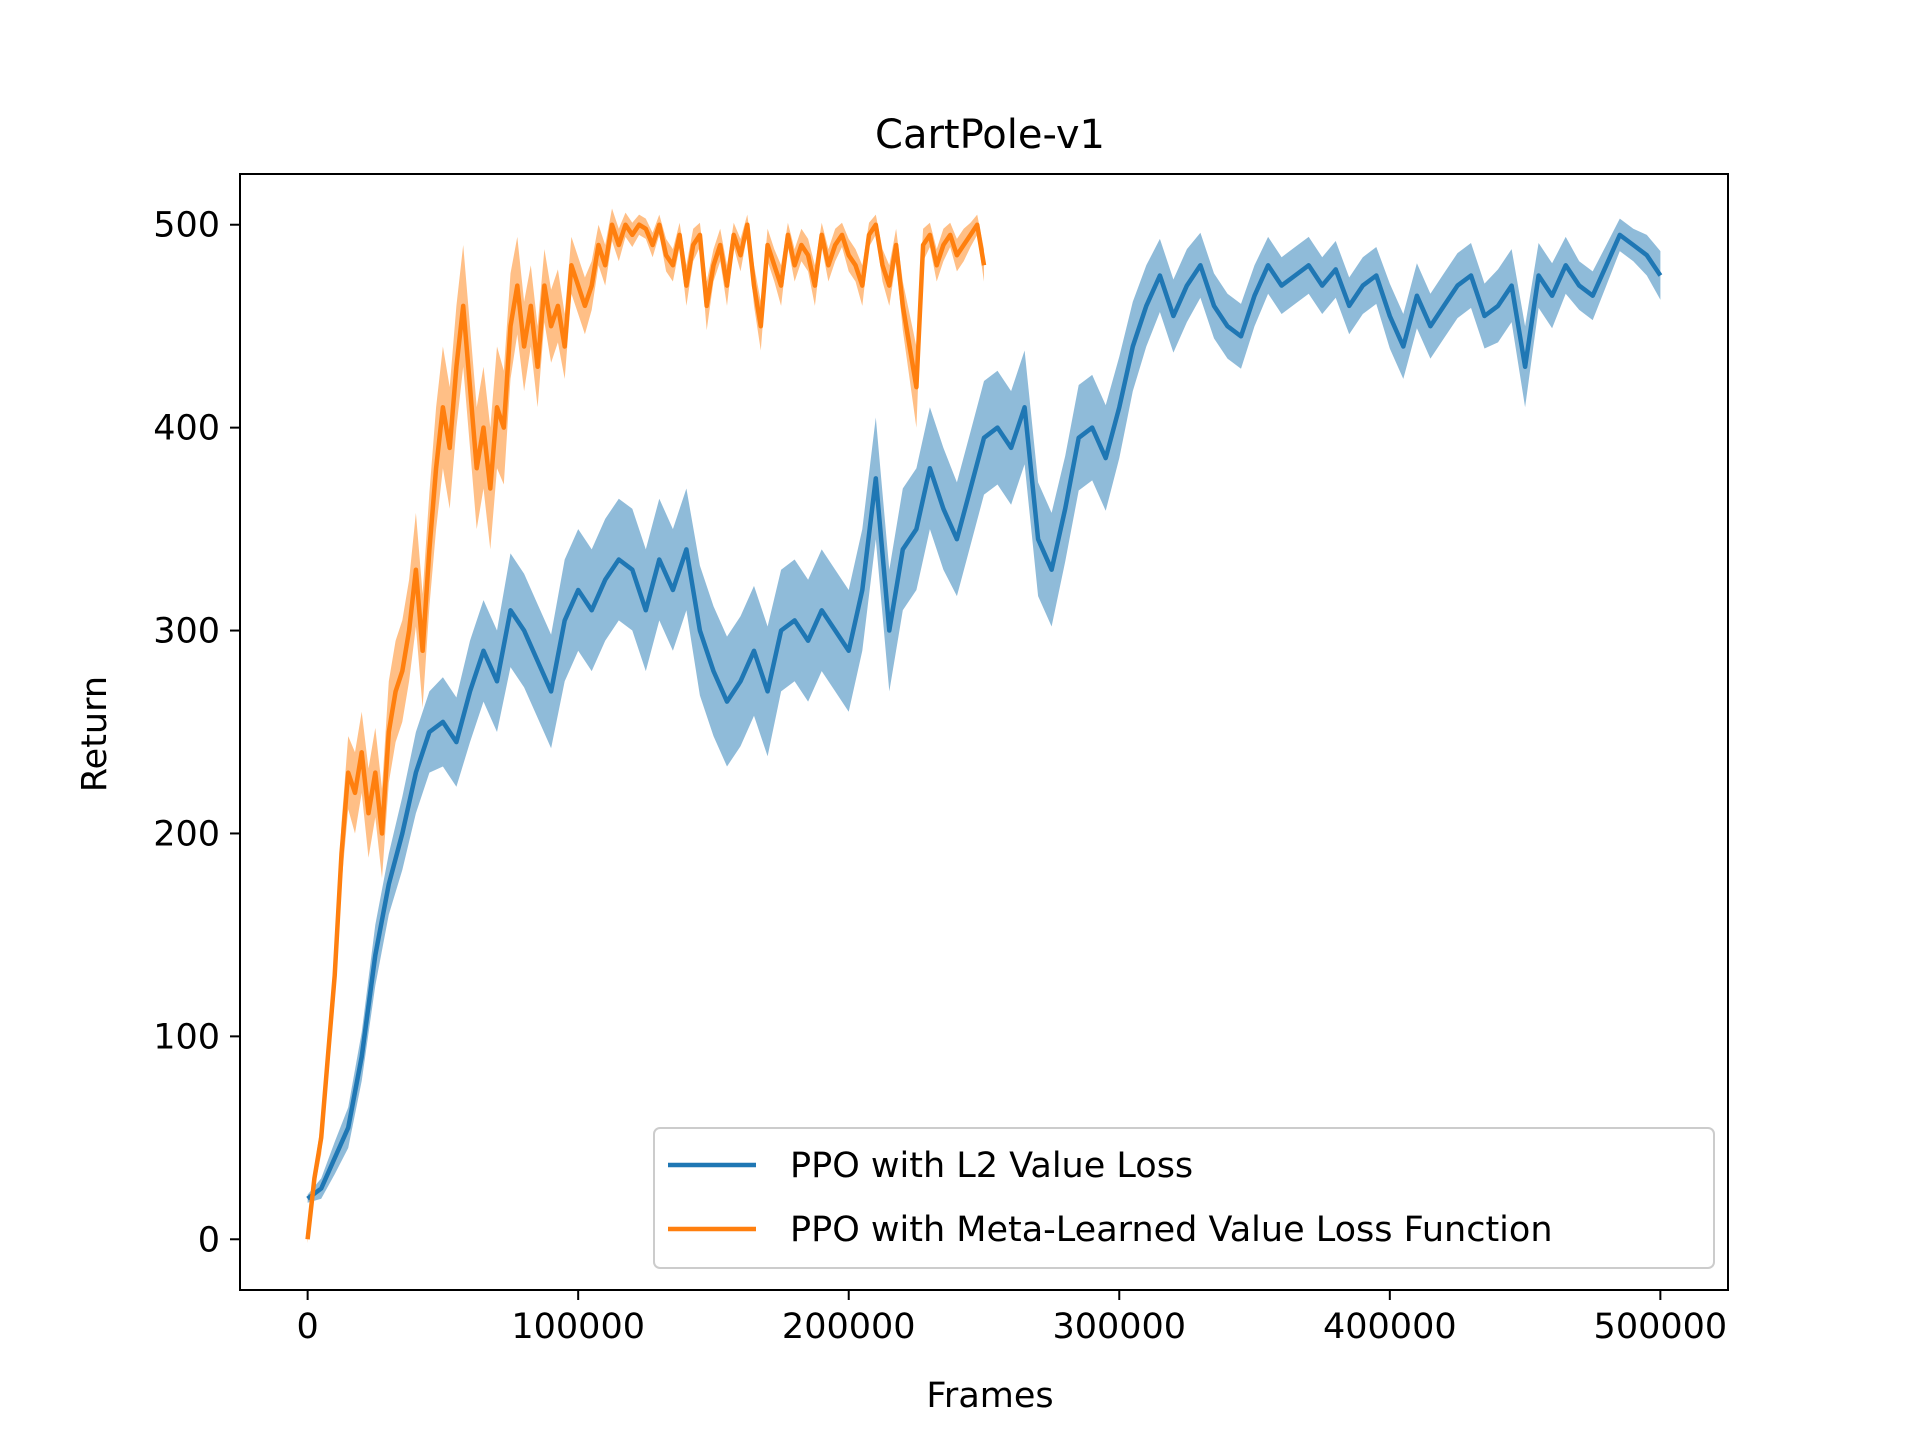 Image resolution: width=1920 pixels, height=1445 pixels. I want to click on x-axis-label: Frames, so click(989, 1396).